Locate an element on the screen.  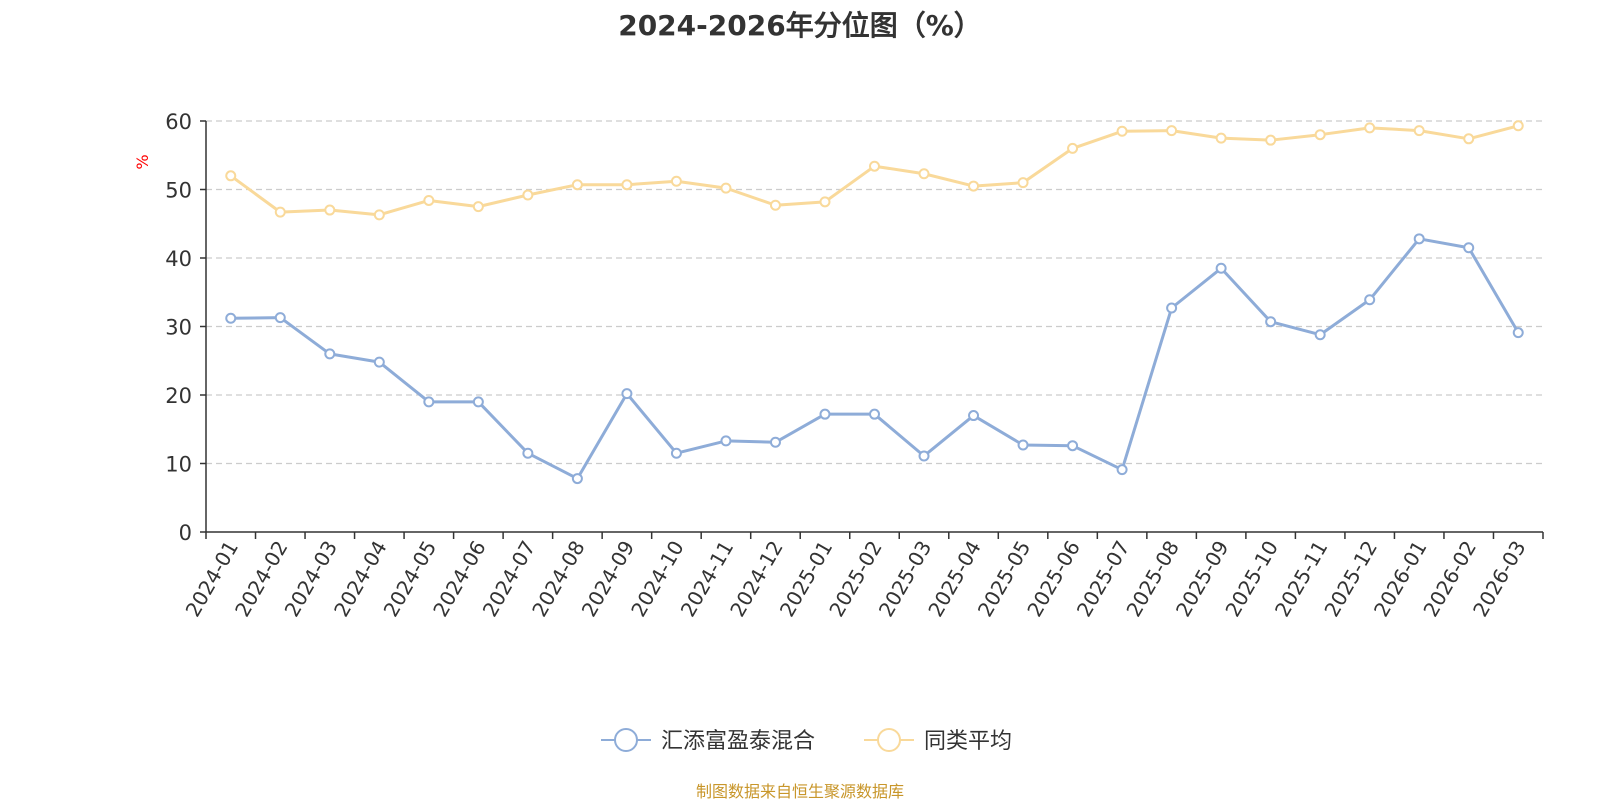
y-tick-label: 60 is located at coordinates (178, 122).